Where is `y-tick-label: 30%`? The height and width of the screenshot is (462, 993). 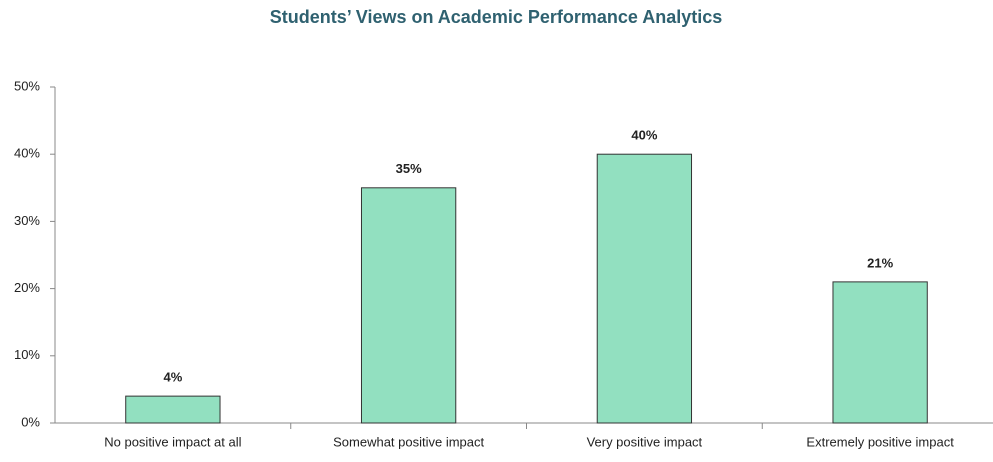 y-tick-label: 30% is located at coordinates (27, 220).